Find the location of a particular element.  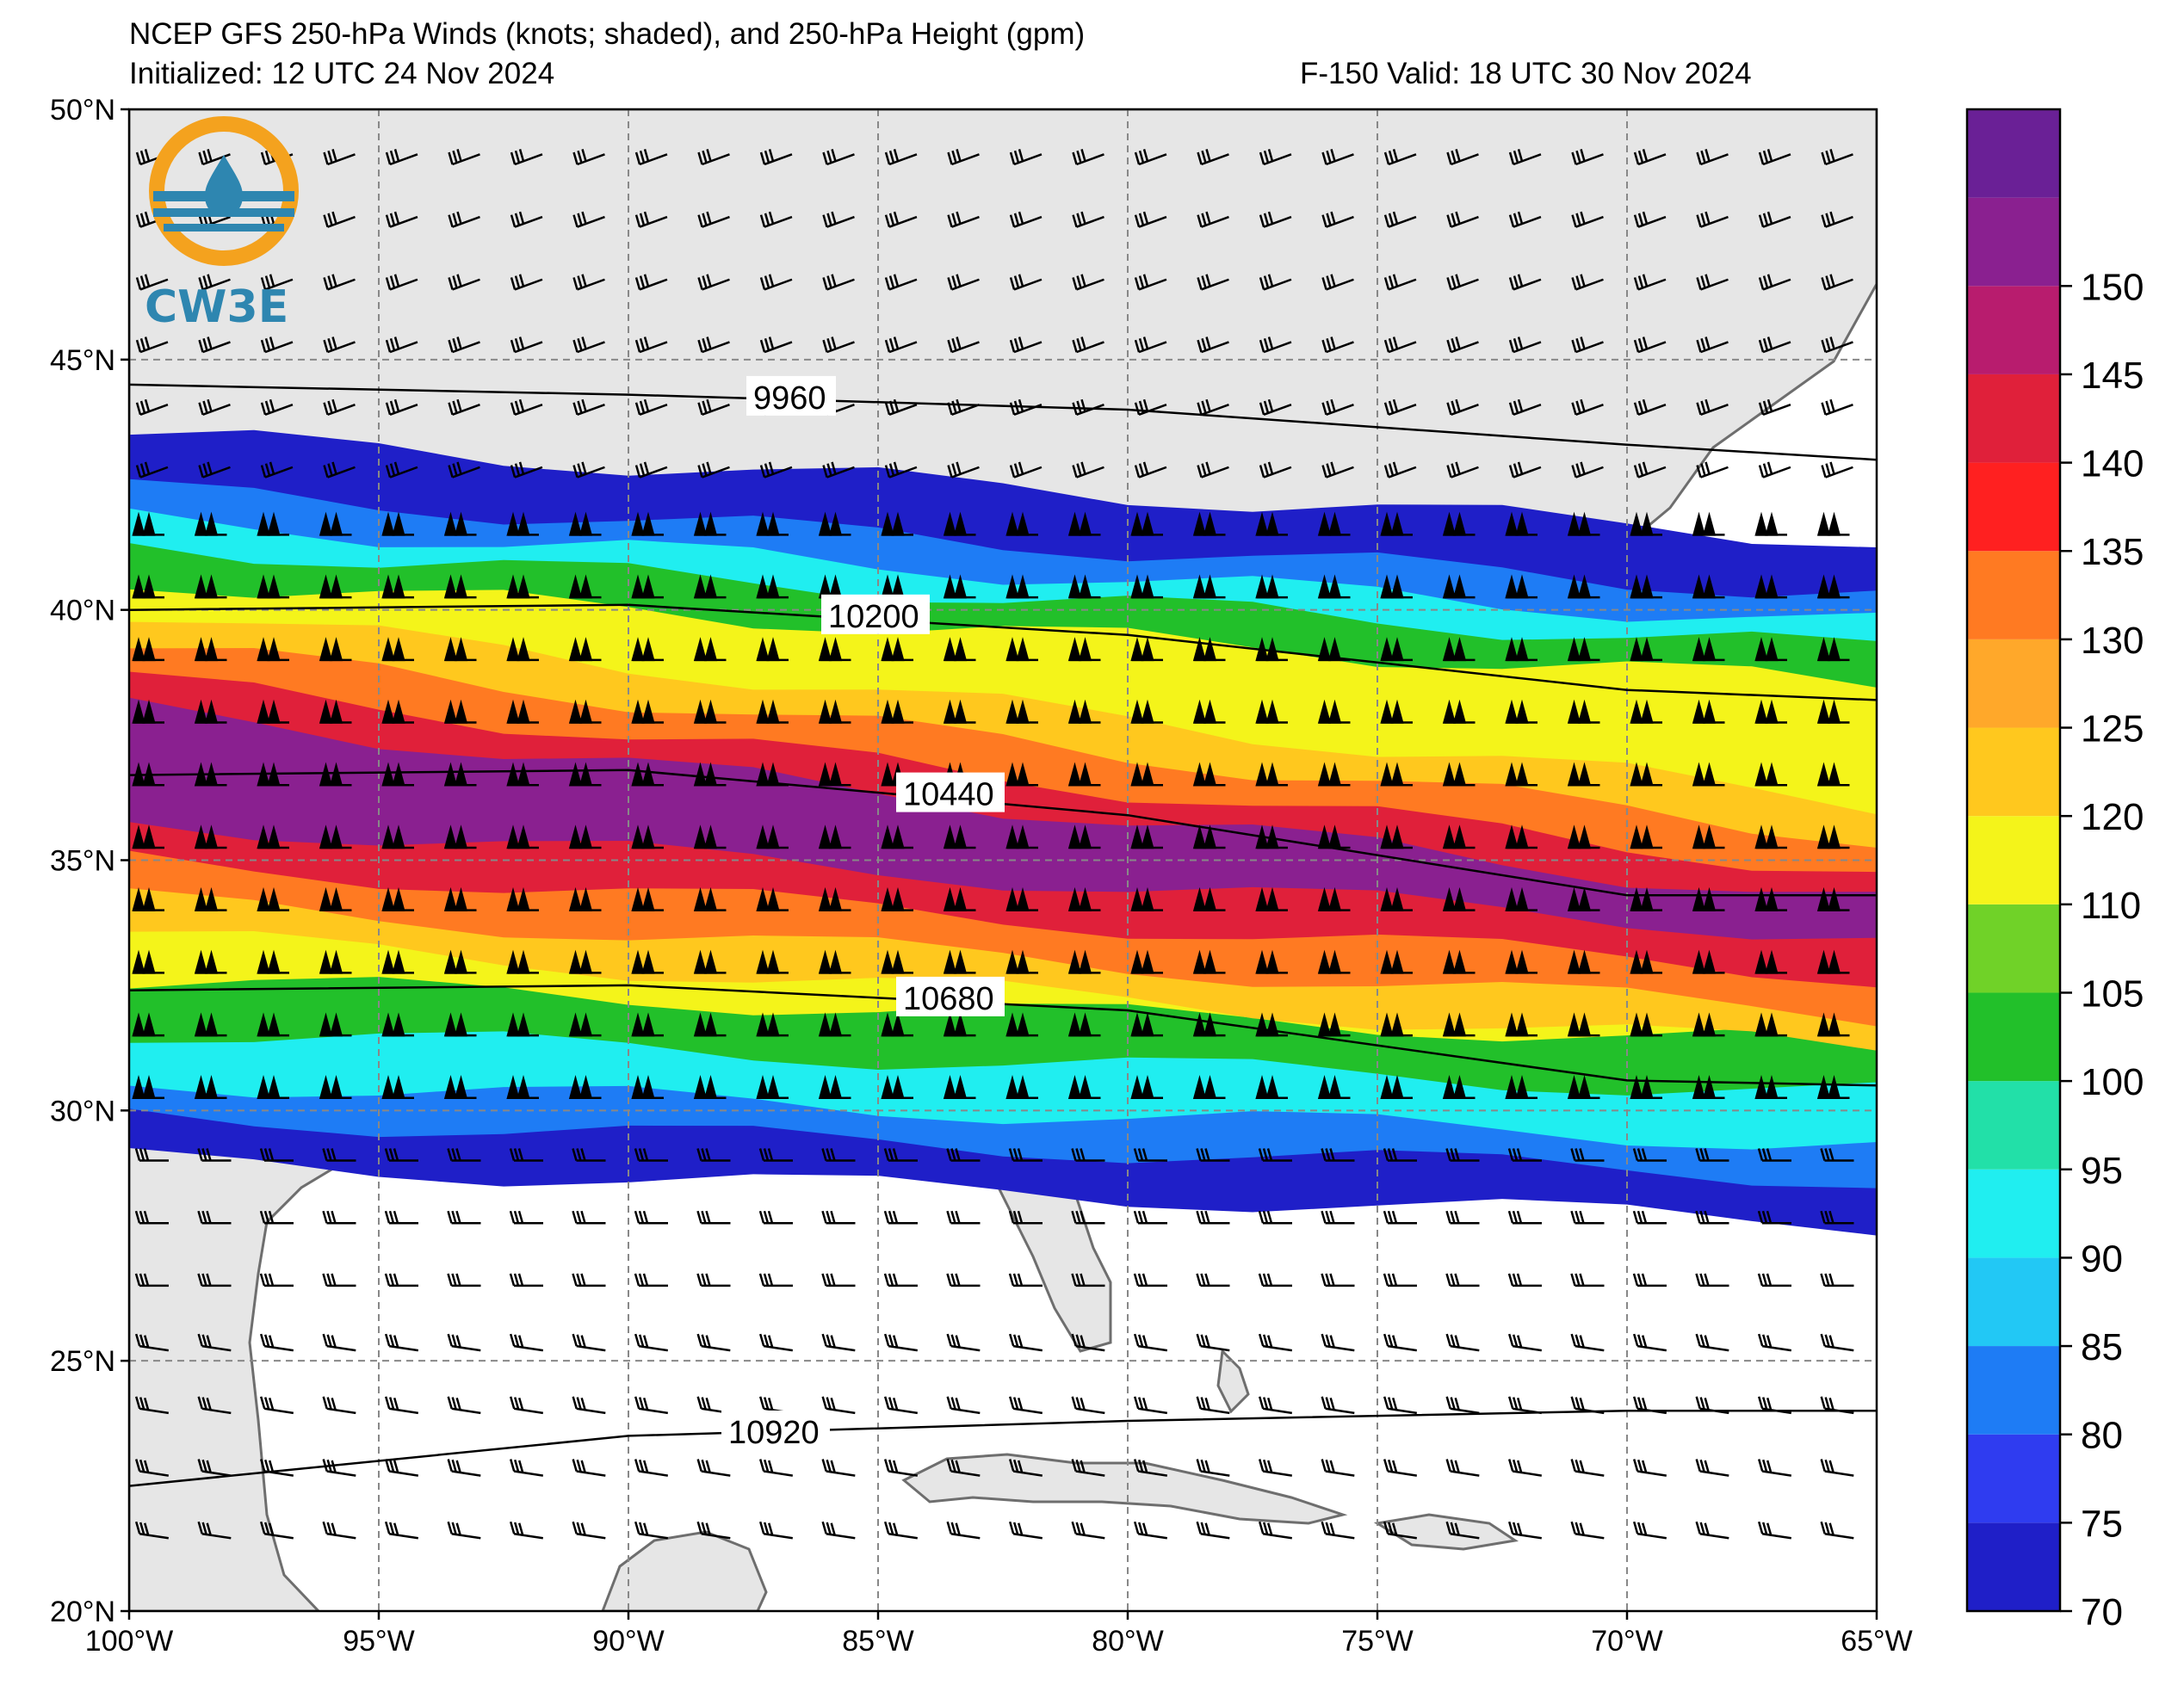

lat-tick-label: 30°N is located at coordinates (83, 1111).